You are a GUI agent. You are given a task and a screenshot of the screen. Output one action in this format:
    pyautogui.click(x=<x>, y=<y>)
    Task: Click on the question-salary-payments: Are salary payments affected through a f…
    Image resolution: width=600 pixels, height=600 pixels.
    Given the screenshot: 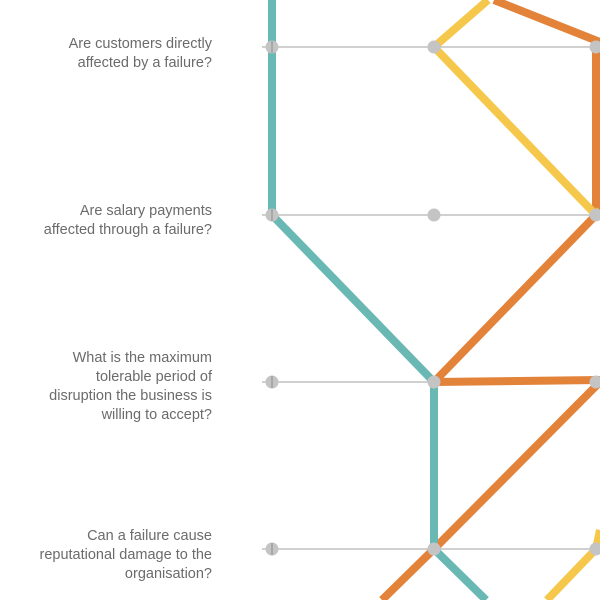 What is the action you would take?
    pyautogui.click(x=127, y=220)
    